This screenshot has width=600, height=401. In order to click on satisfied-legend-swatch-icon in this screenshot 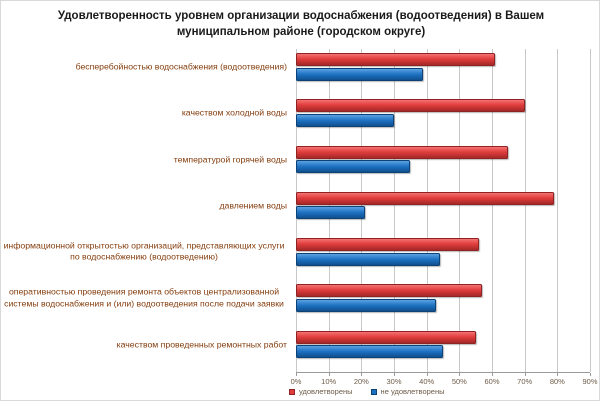, I will do `click(292, 391)`.